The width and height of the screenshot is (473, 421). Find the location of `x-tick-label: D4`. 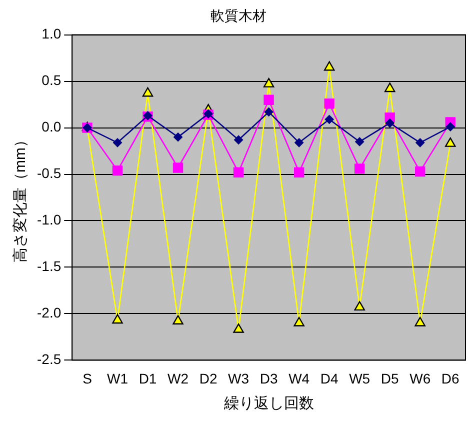

x-tick-label: D4 is located at coordinates (329, 378).